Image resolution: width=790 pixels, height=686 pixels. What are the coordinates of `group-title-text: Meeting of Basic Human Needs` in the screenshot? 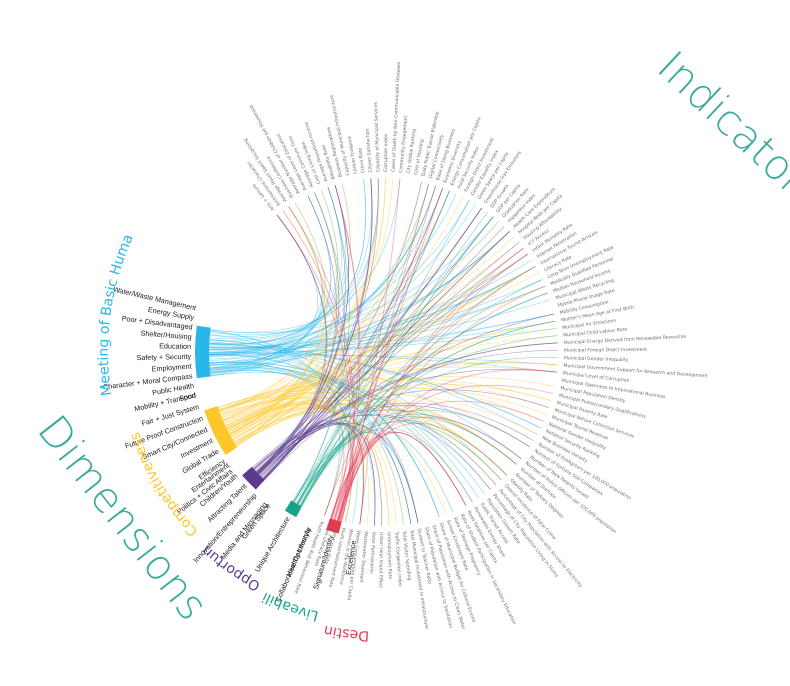 It's located at (68, 198).